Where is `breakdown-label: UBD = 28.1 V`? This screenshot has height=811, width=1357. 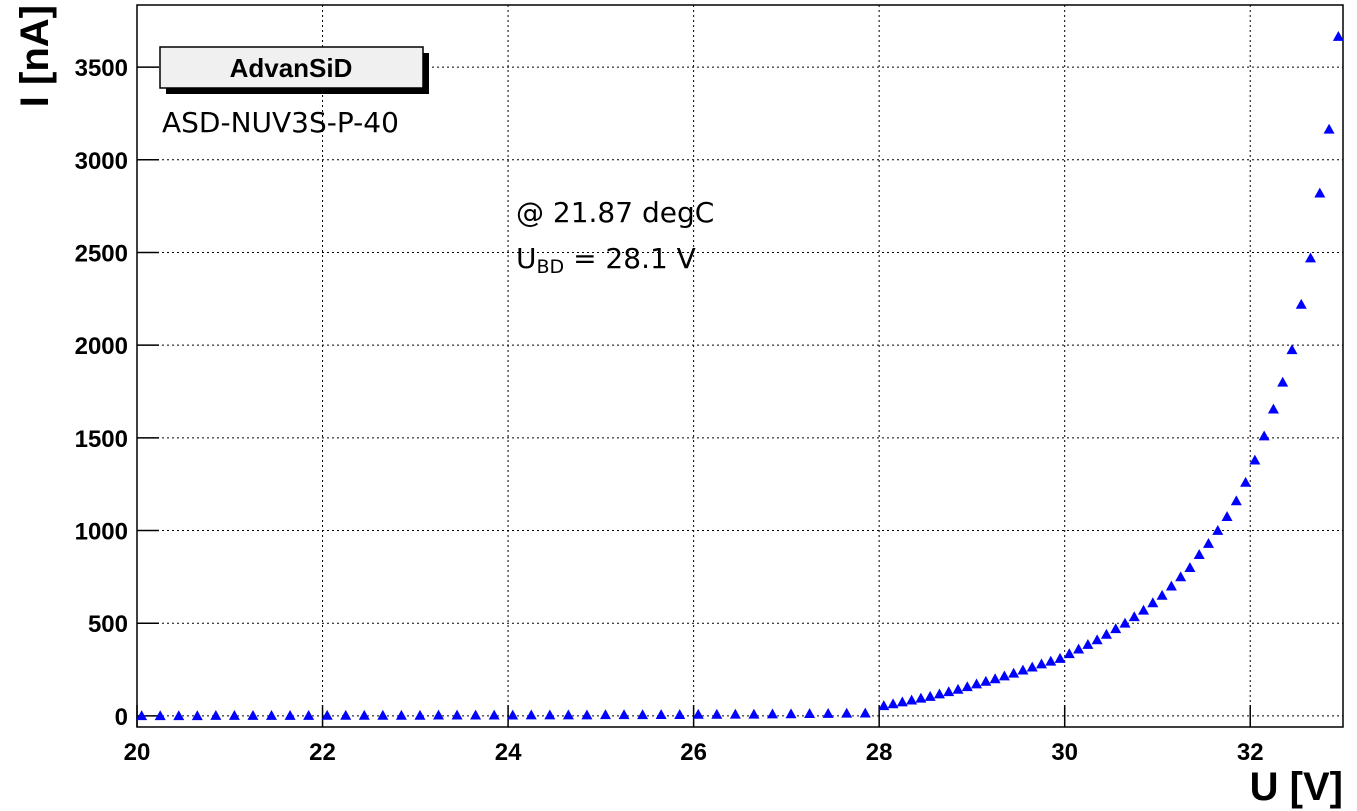
breakdown-label: UBD = 28.1 V is located at coordinates (606, 260).